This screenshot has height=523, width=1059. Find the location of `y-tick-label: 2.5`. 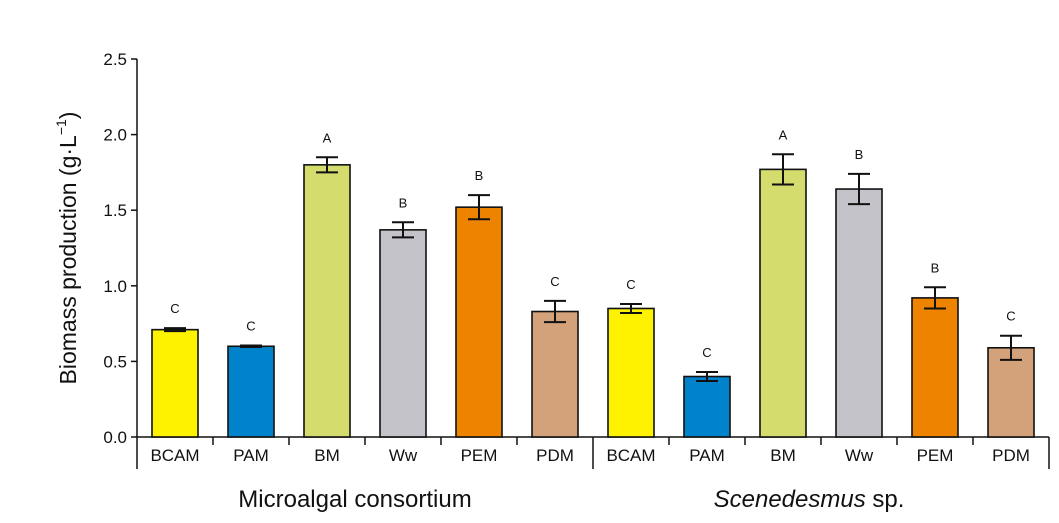

y-tick-label: 2.5 is located at coordinates (115, 59).